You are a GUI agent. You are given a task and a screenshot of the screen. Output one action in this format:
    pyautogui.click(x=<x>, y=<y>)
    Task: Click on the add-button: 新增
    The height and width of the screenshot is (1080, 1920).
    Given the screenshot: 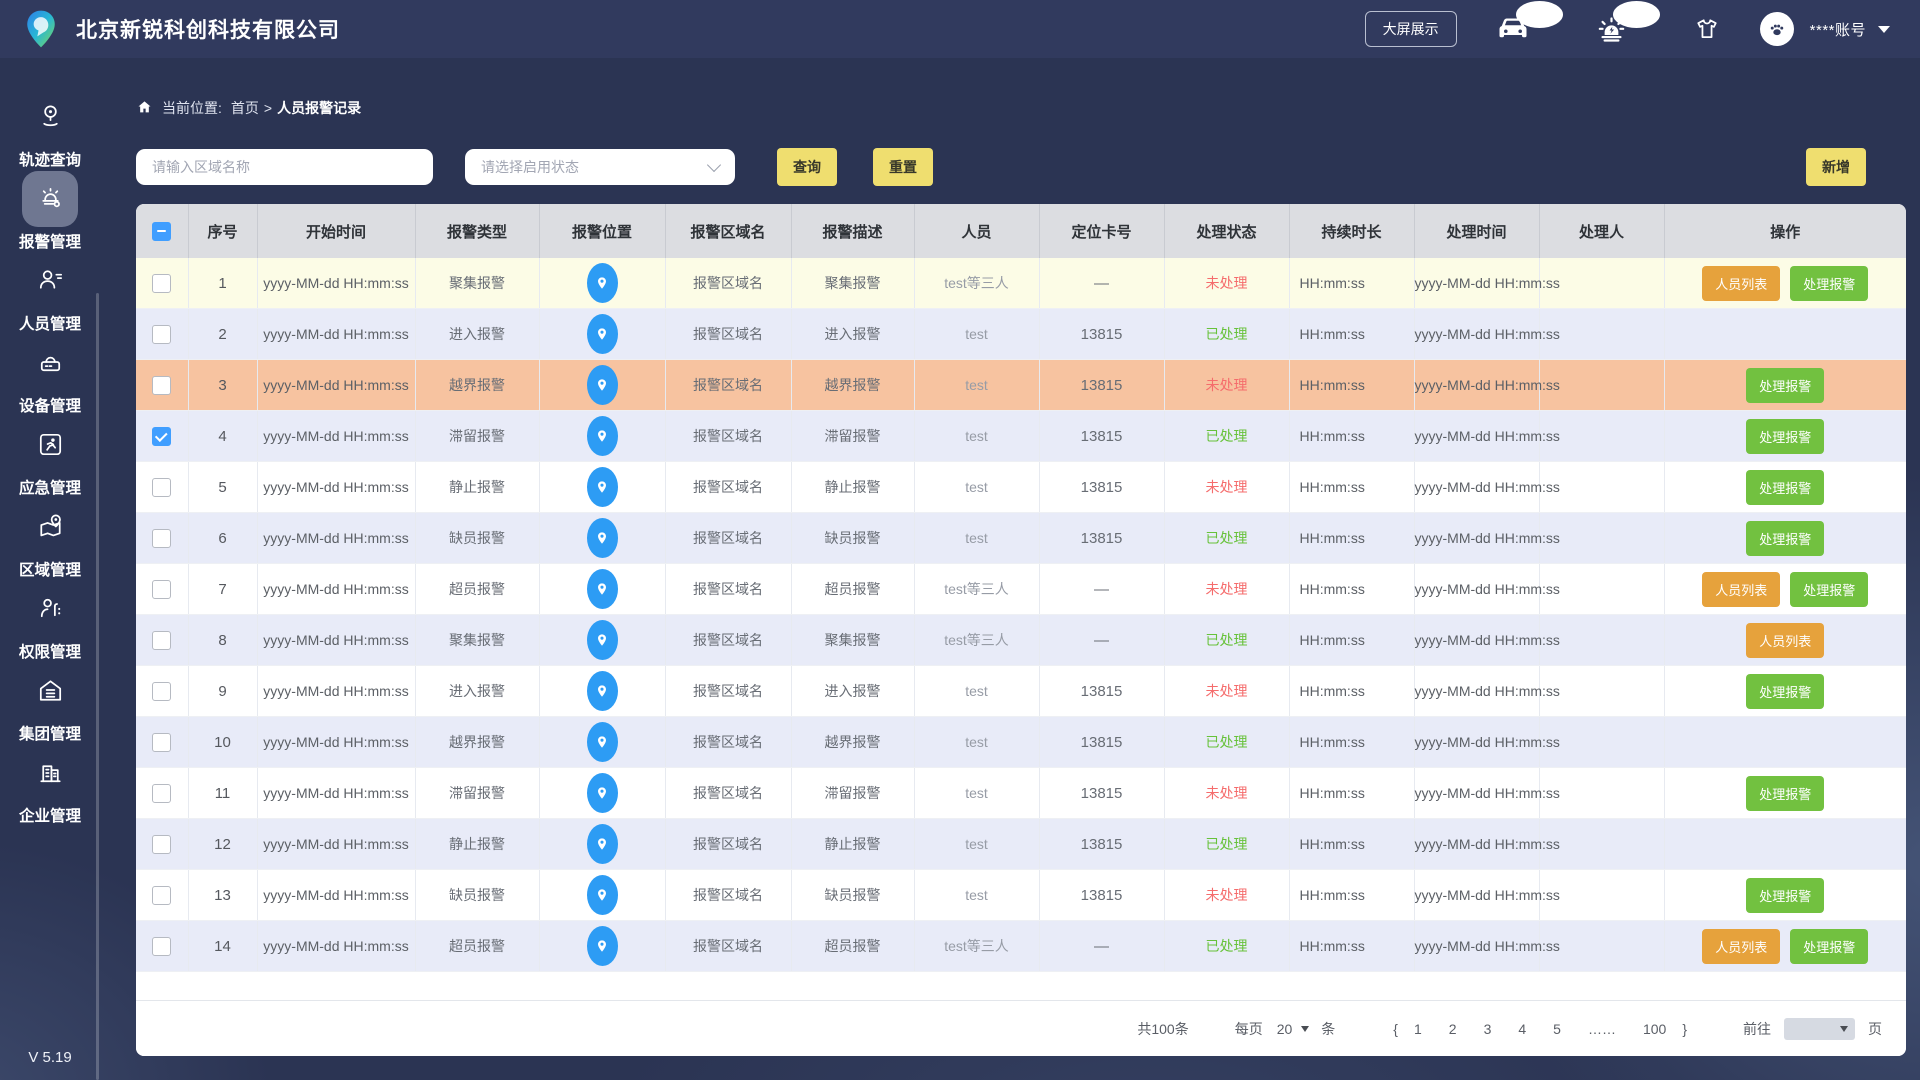 What is the action you would take?
    pyautogui.click(x=1836, y=167)
    